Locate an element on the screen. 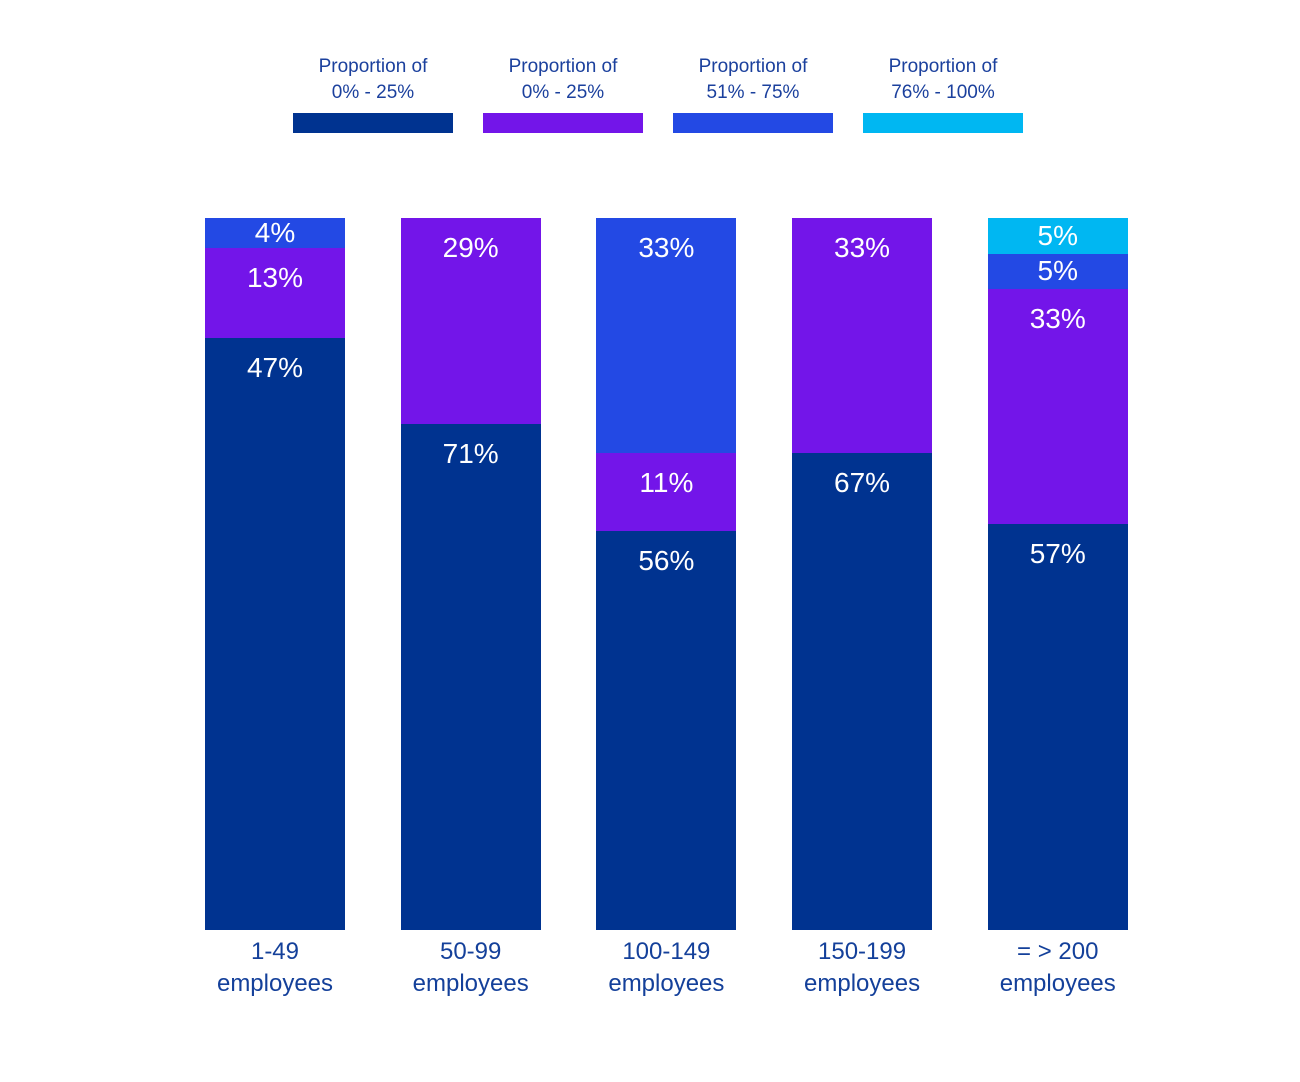 The height and width of the screenshot is (1082, 1300). x-axis-label: 50-99 employees is located at coordinates (471, 968).